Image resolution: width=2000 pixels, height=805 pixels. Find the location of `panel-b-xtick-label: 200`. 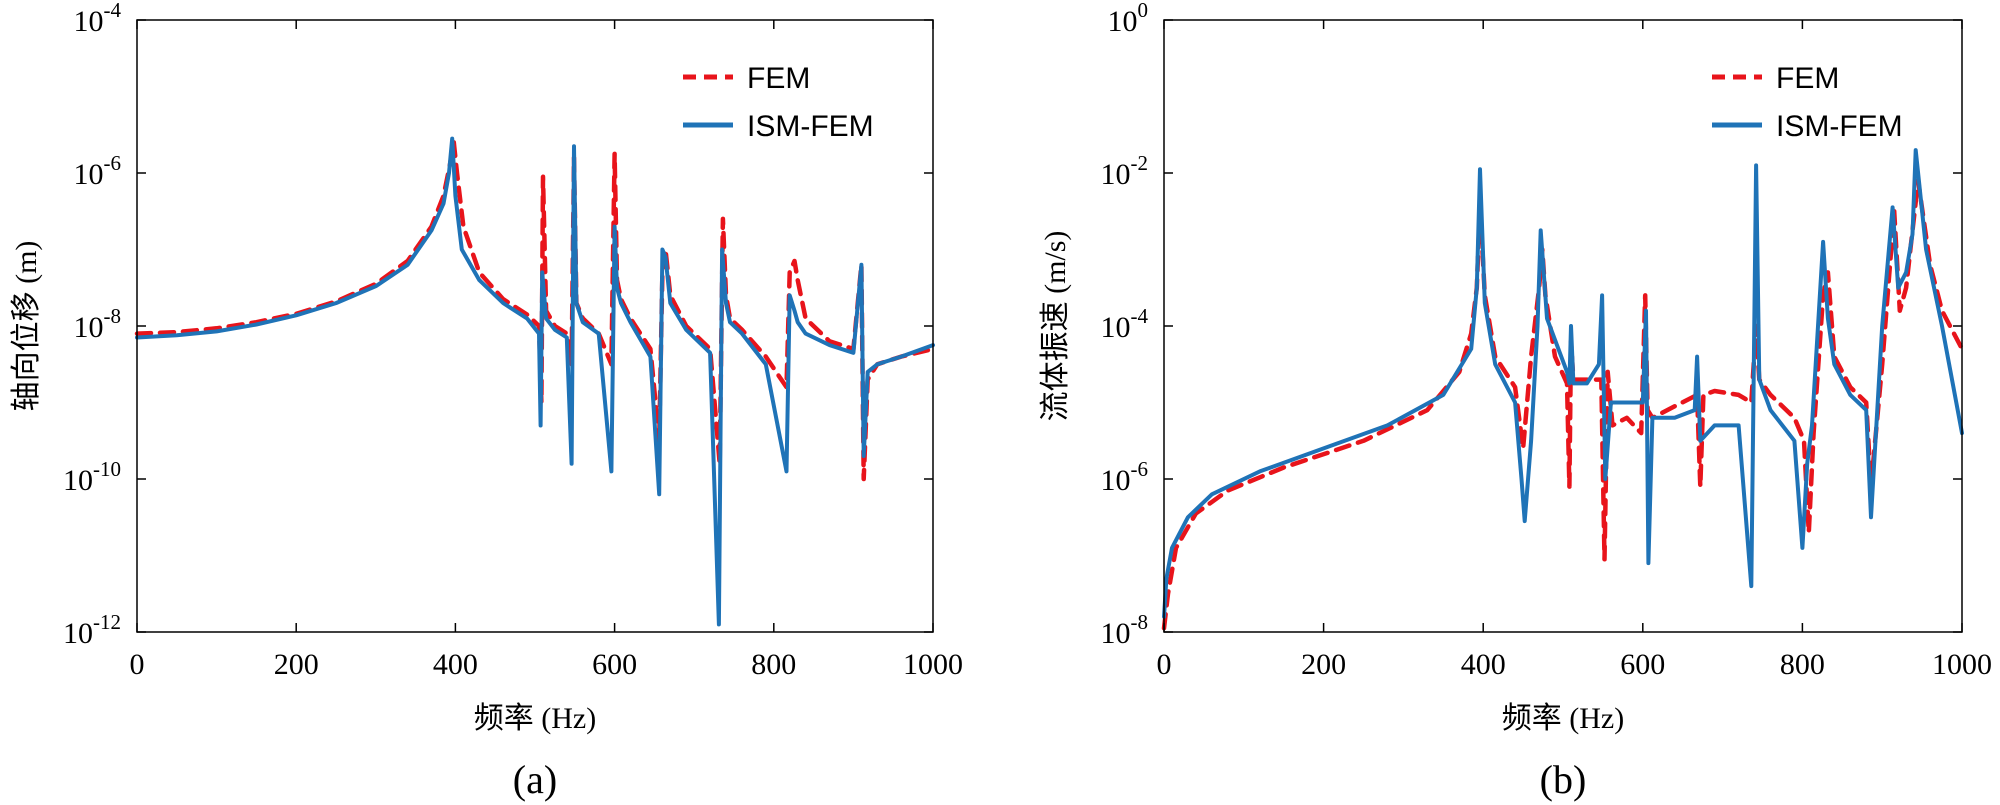

panel-b-xtick-label: 200 is located at coordinates (1323, 664).